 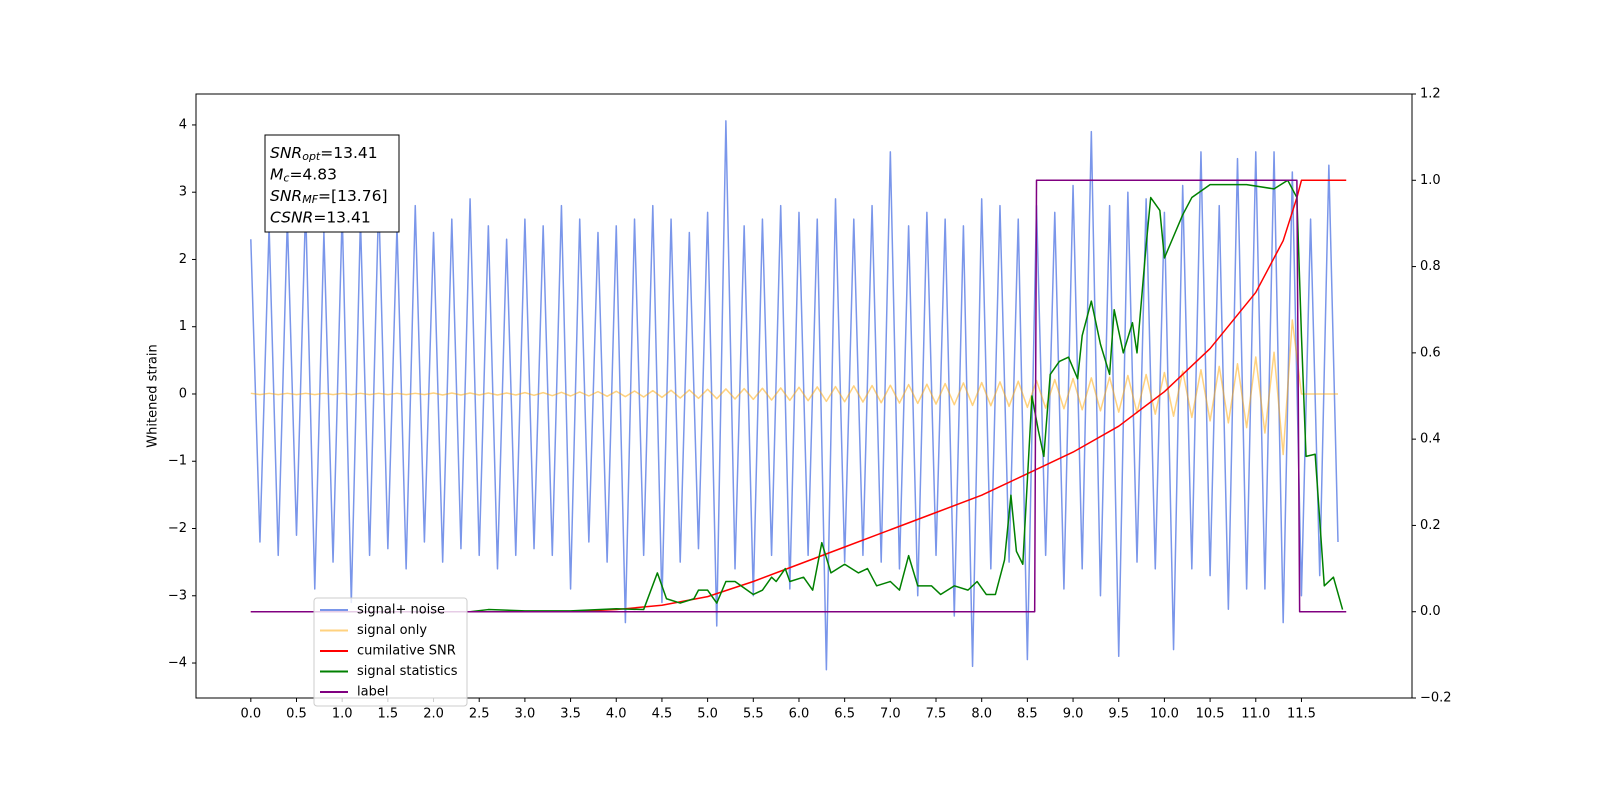 I want to click on annotation-sub: MF, so click(x=310, y=199).